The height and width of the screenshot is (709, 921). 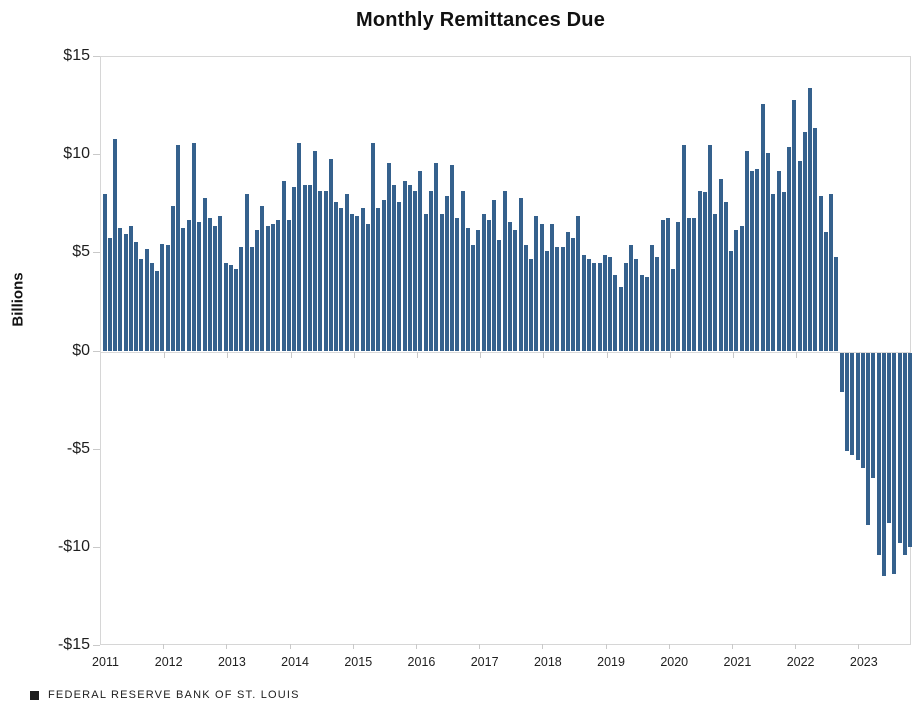 What do you see at coordinates (81, 350) in the screenshot?
I see `y-axis-label: $0` at bounding box center [81, 350].